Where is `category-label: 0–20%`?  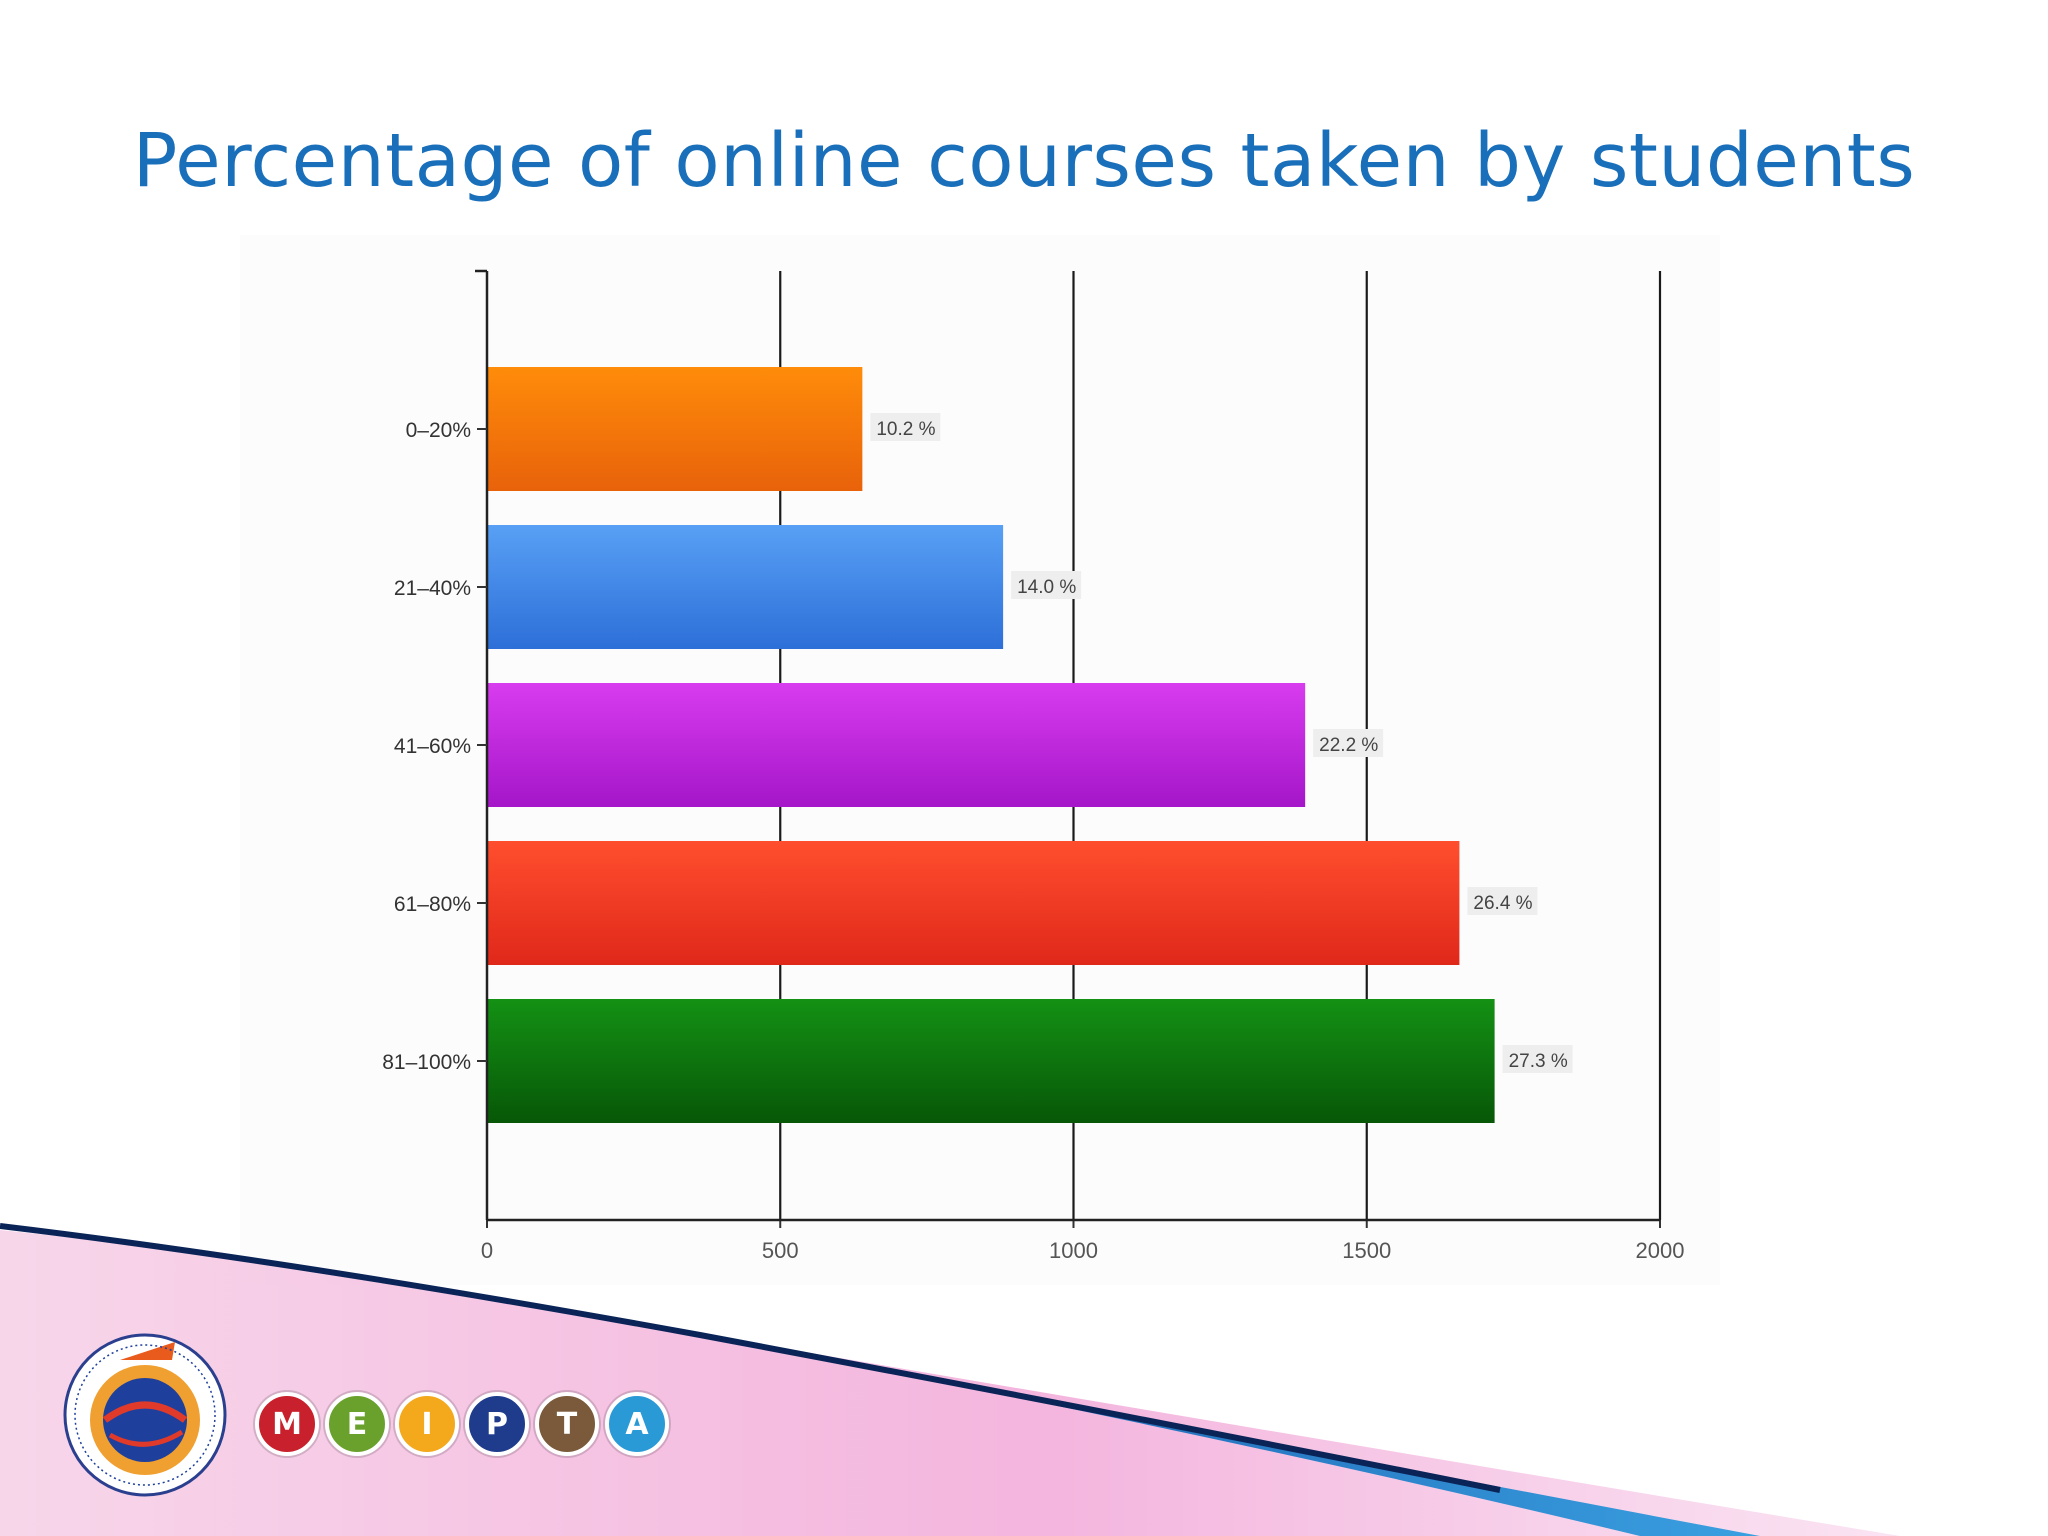 category-label: 0–20% is located at coordinates (438, 430).